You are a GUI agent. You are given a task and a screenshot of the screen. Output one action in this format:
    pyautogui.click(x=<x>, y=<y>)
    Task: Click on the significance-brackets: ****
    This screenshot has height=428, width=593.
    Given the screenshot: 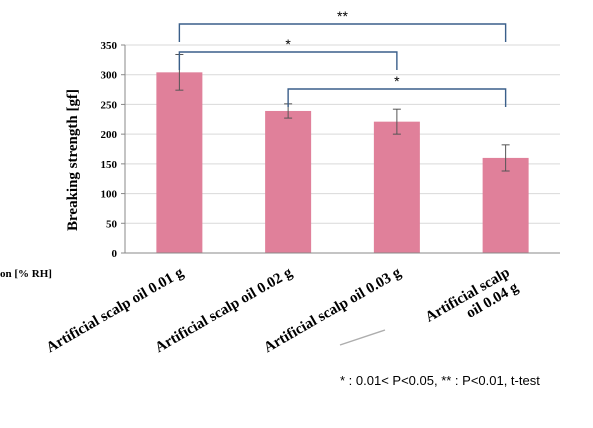 What is the action you would take?
    pyautogui.click(x=342, y=57)
    